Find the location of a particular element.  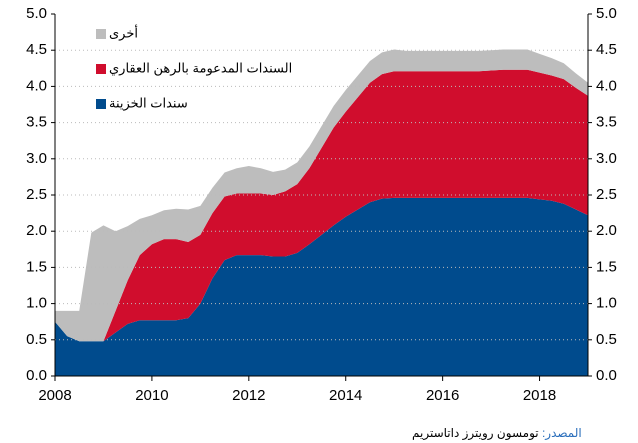

y2-tick-label: 5.0 is located at coordinates (606, 13).